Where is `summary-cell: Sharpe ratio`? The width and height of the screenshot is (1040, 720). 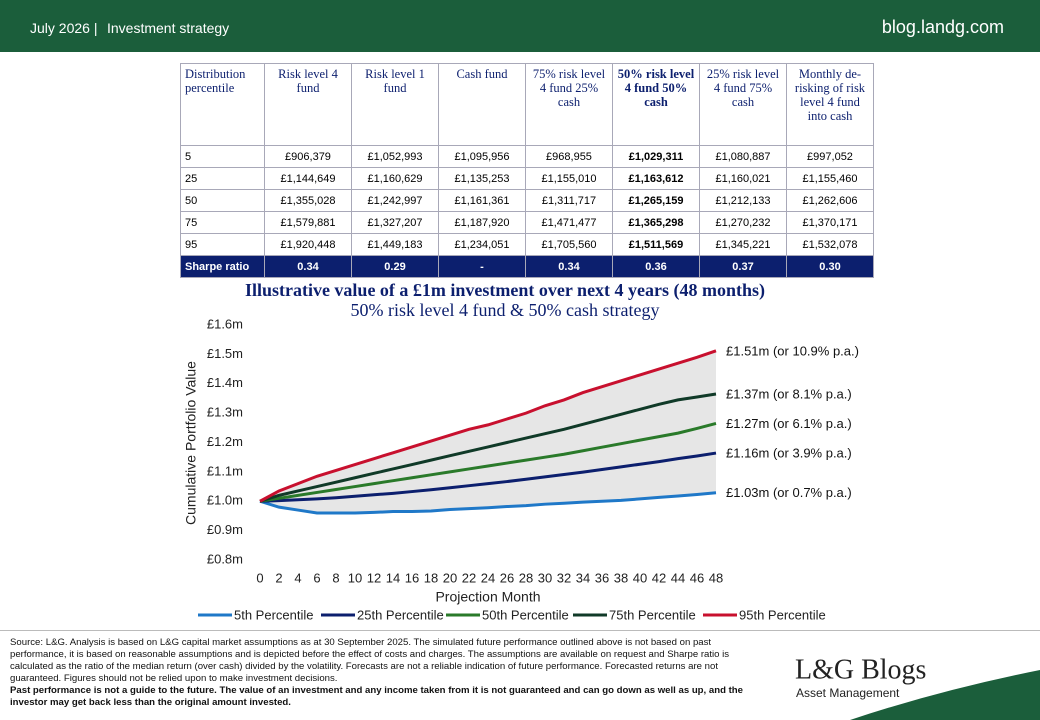 summary-cell: Sharpe ratio is located at coordinates (222, 266).